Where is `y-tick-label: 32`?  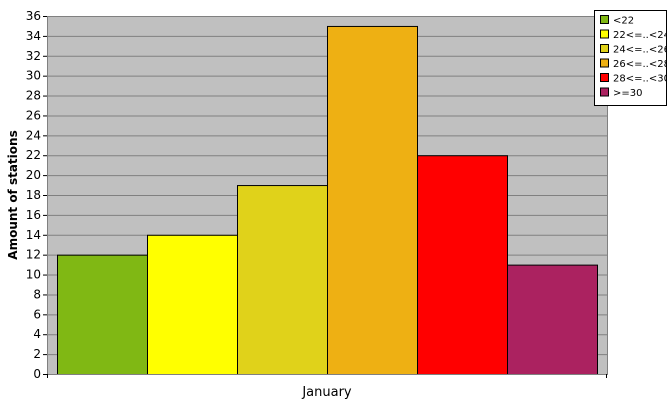 y-tick-label: 32 is located at coordinates (33, 56).